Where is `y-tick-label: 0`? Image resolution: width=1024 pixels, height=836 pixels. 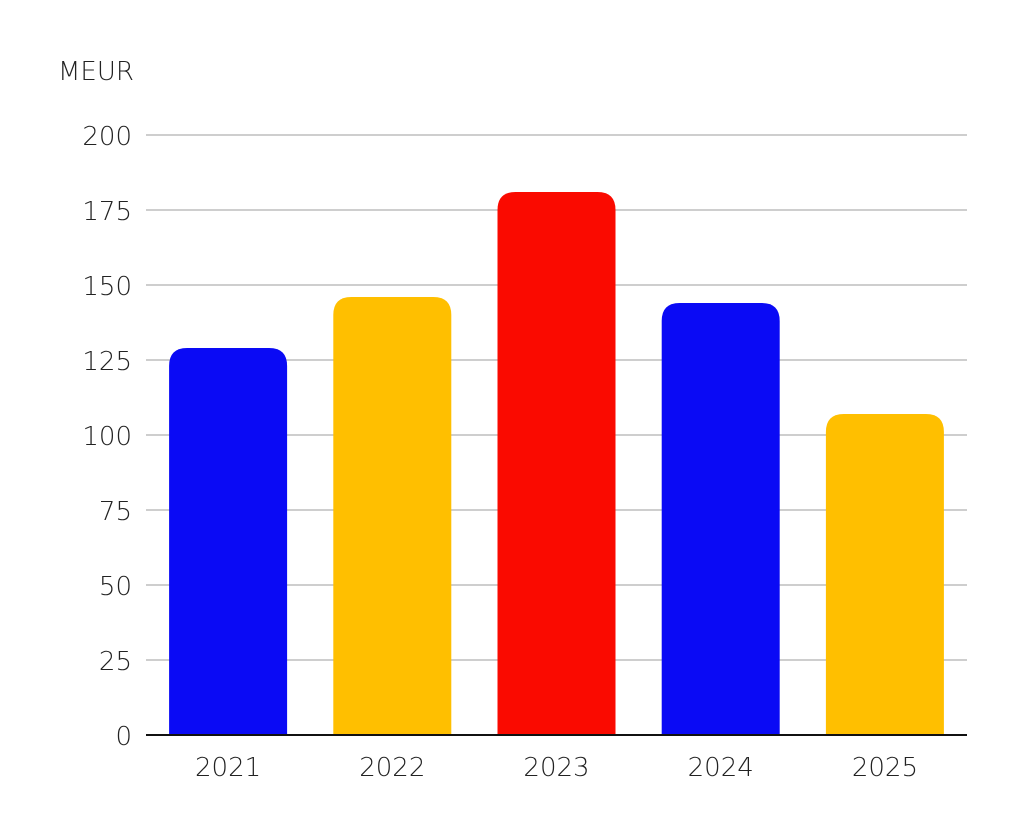
y-tick-label: 0 is located at coordinates (123, 737).